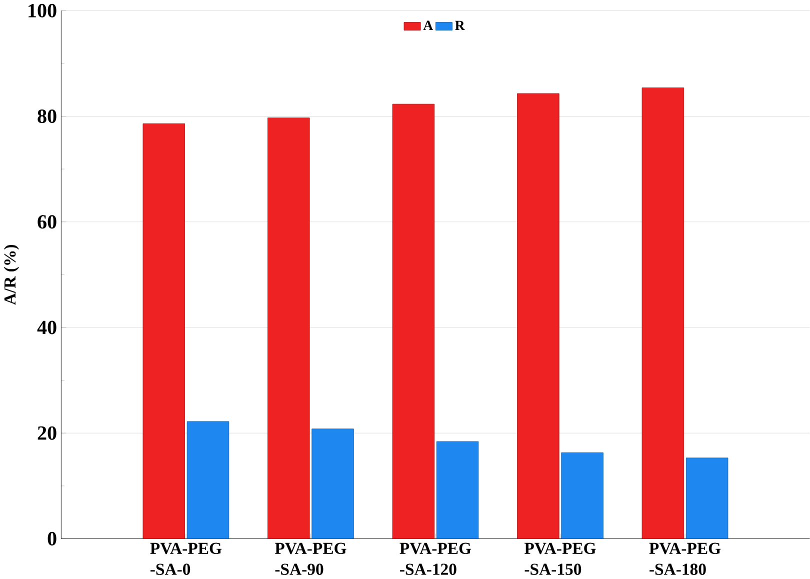  Describe the element at coordinates (436, 559) in the screenshot. I see `x-tick-label: PVA-PEG -SA-120` at that location.